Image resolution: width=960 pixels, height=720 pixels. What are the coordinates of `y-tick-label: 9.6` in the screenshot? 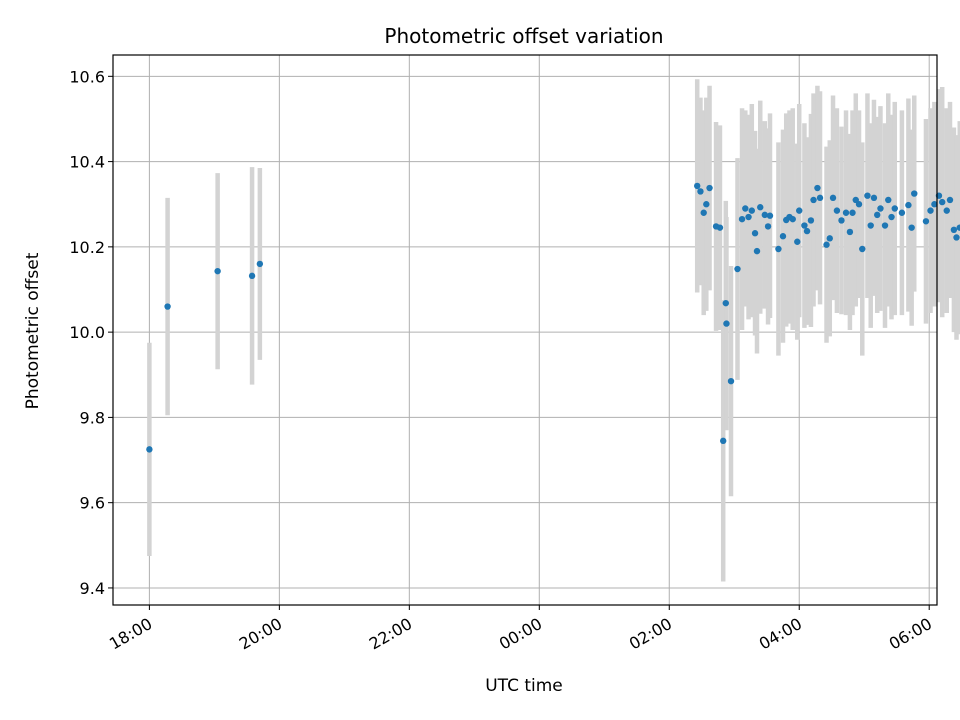 It's located at (92, 503).